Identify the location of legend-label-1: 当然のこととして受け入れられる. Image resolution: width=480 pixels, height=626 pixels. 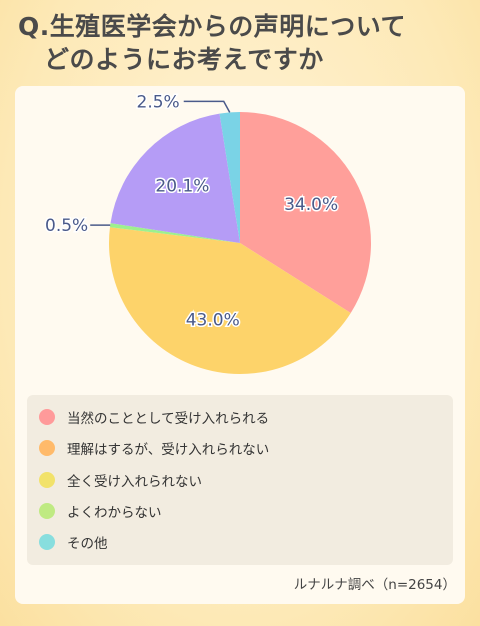
(168, 419).